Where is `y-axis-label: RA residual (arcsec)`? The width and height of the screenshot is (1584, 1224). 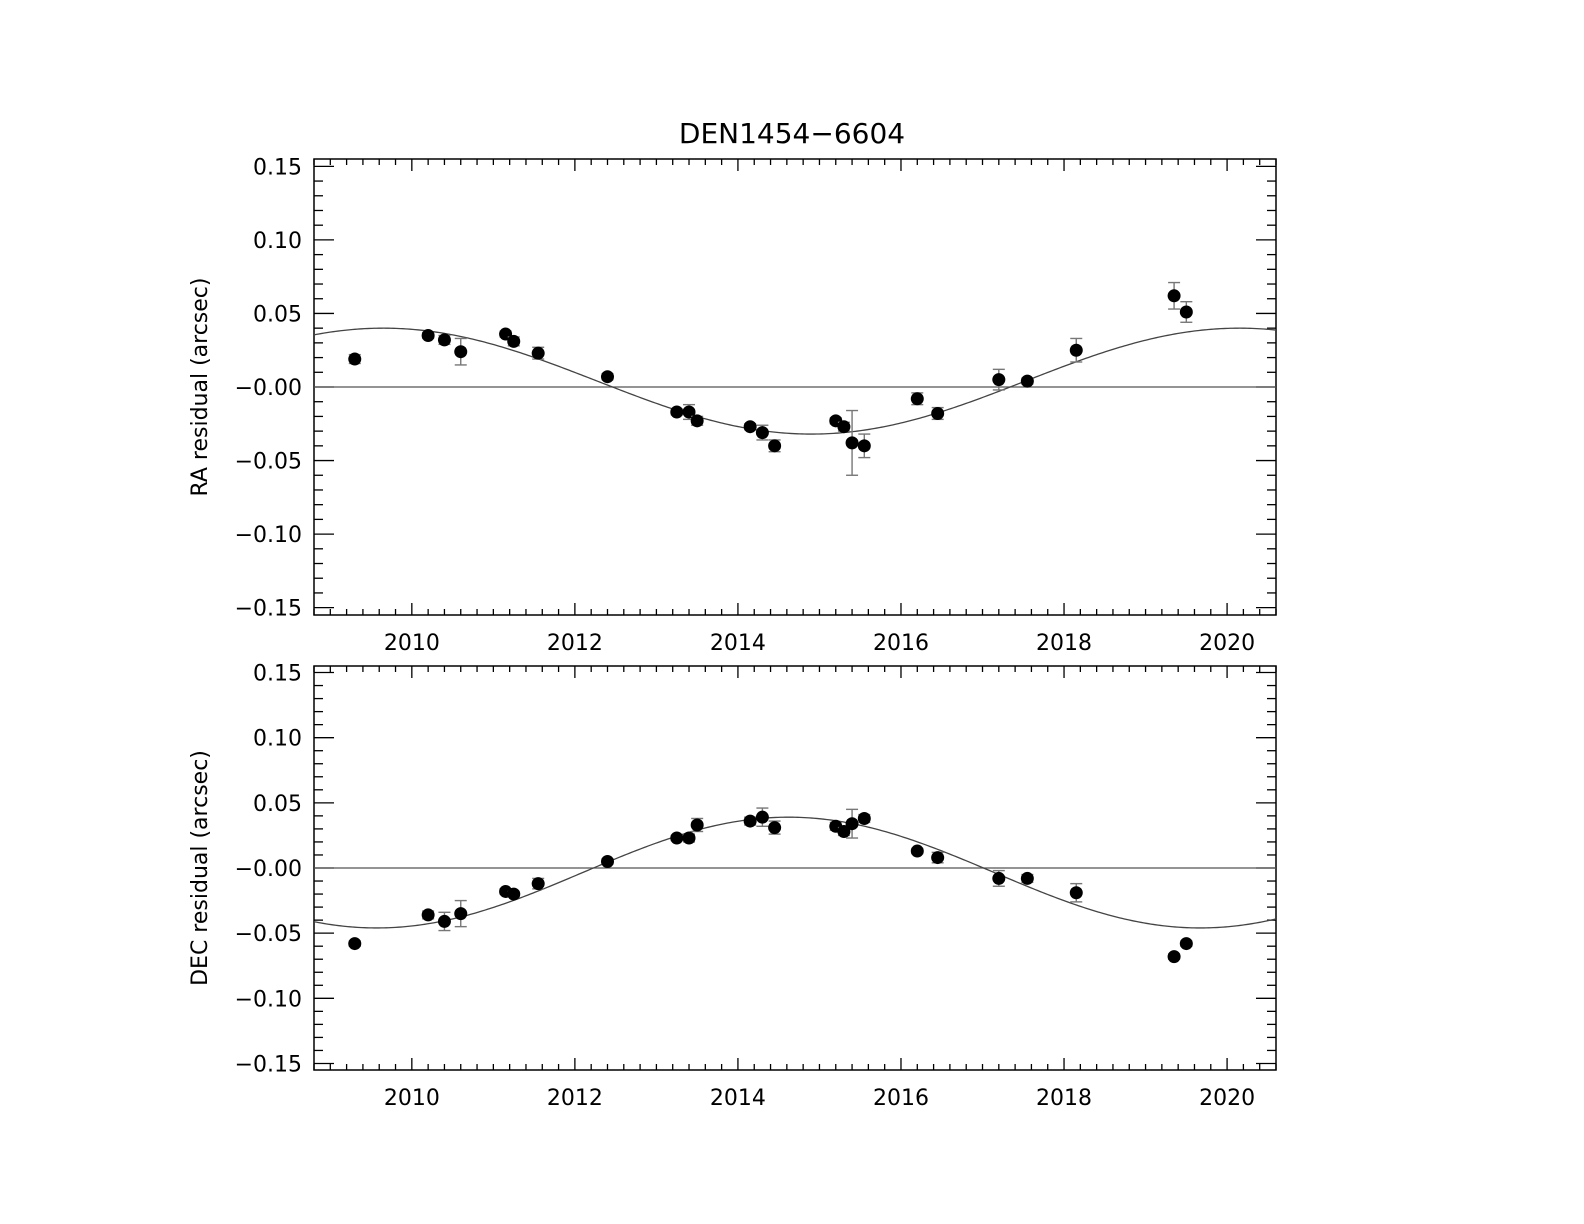 y-axis-label: RA residual (arcsec) is located at coordinates (200, 386).